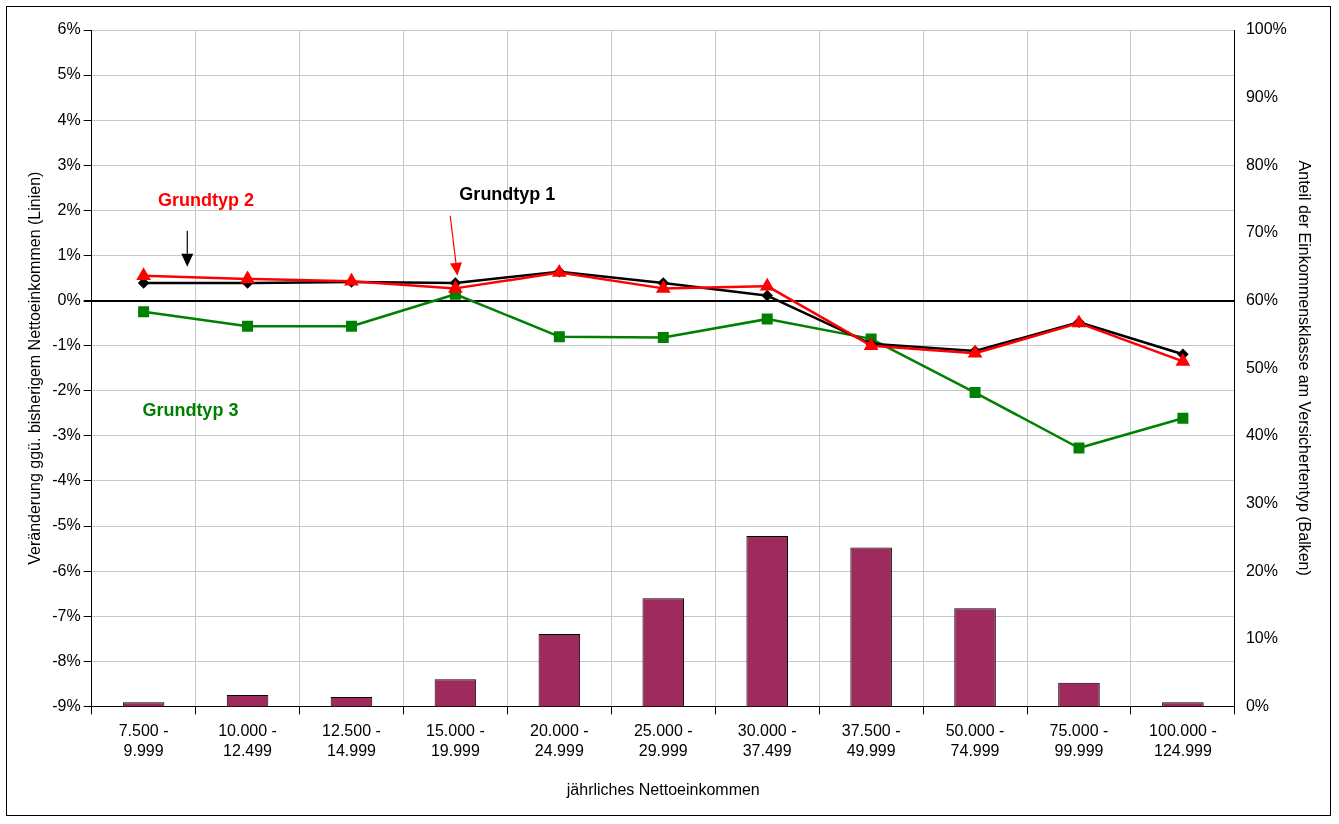 Image resolution: width=1339 pixels, height=824 pixels. I want to click on x-tick-label: 15.000 - 19.999, so click(455, 740).